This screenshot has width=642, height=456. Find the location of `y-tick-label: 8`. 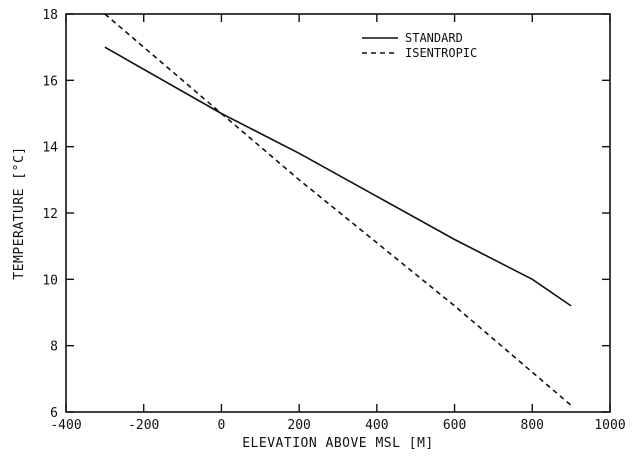

y-tick-label: 8 is located at coordinates (54, 347).